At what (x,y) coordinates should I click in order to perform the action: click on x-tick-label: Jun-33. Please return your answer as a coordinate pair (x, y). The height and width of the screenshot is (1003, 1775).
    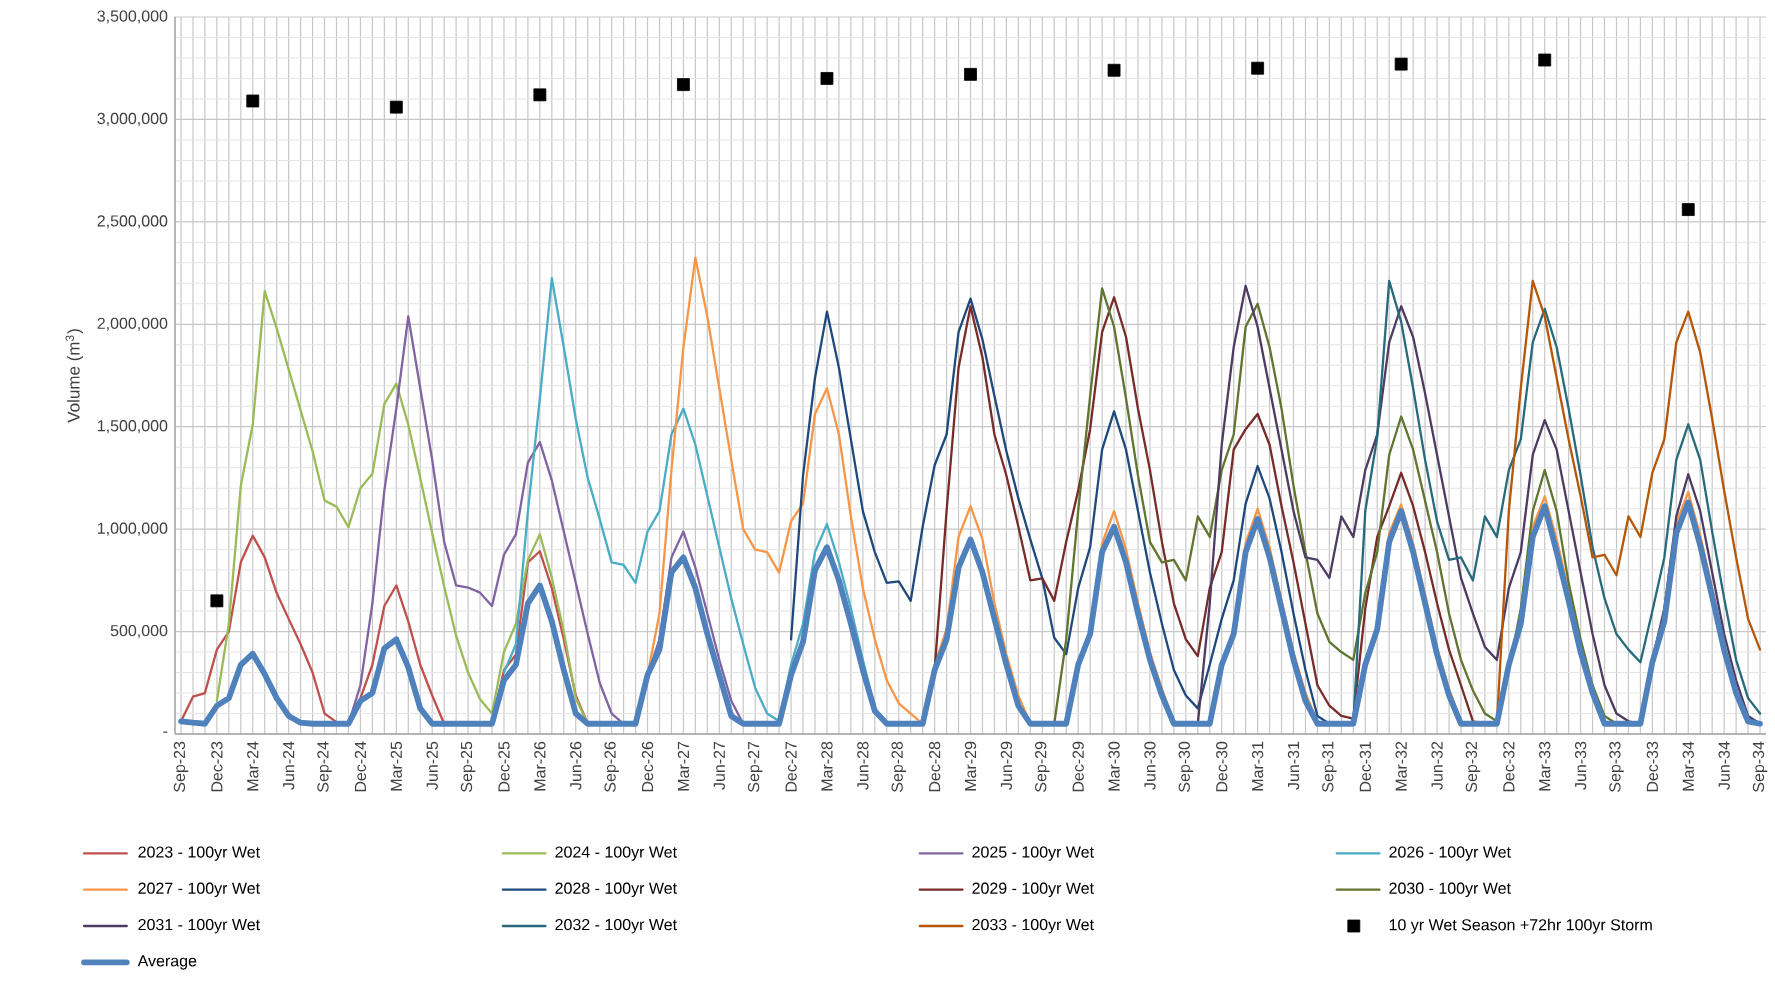
    Looking at the image, I should click on (1580, 765).